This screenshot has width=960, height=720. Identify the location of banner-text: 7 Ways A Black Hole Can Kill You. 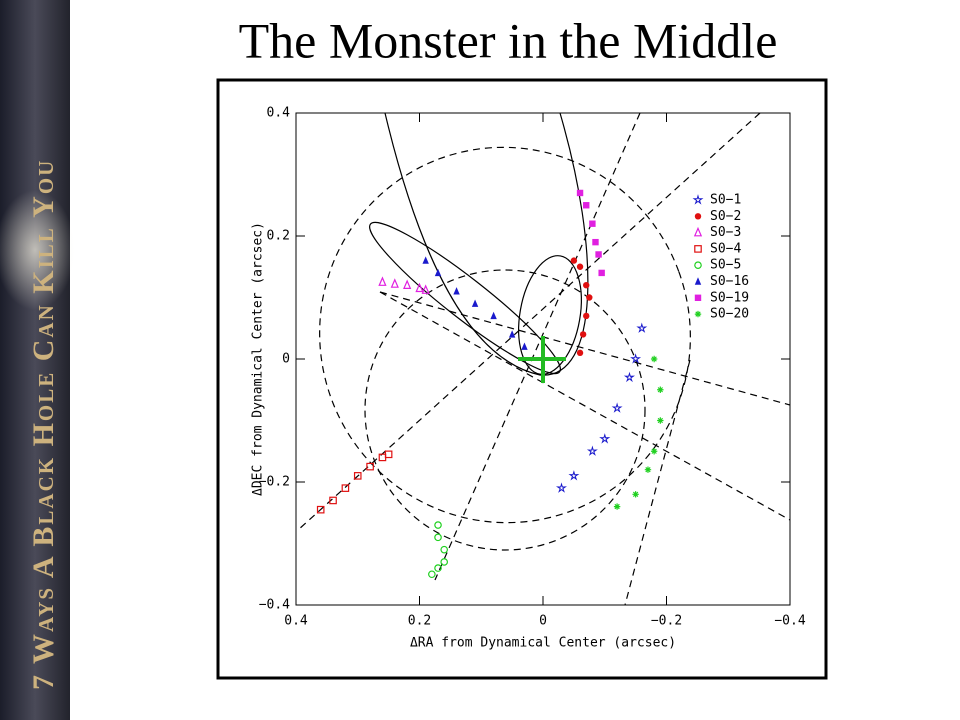
(43, 424).